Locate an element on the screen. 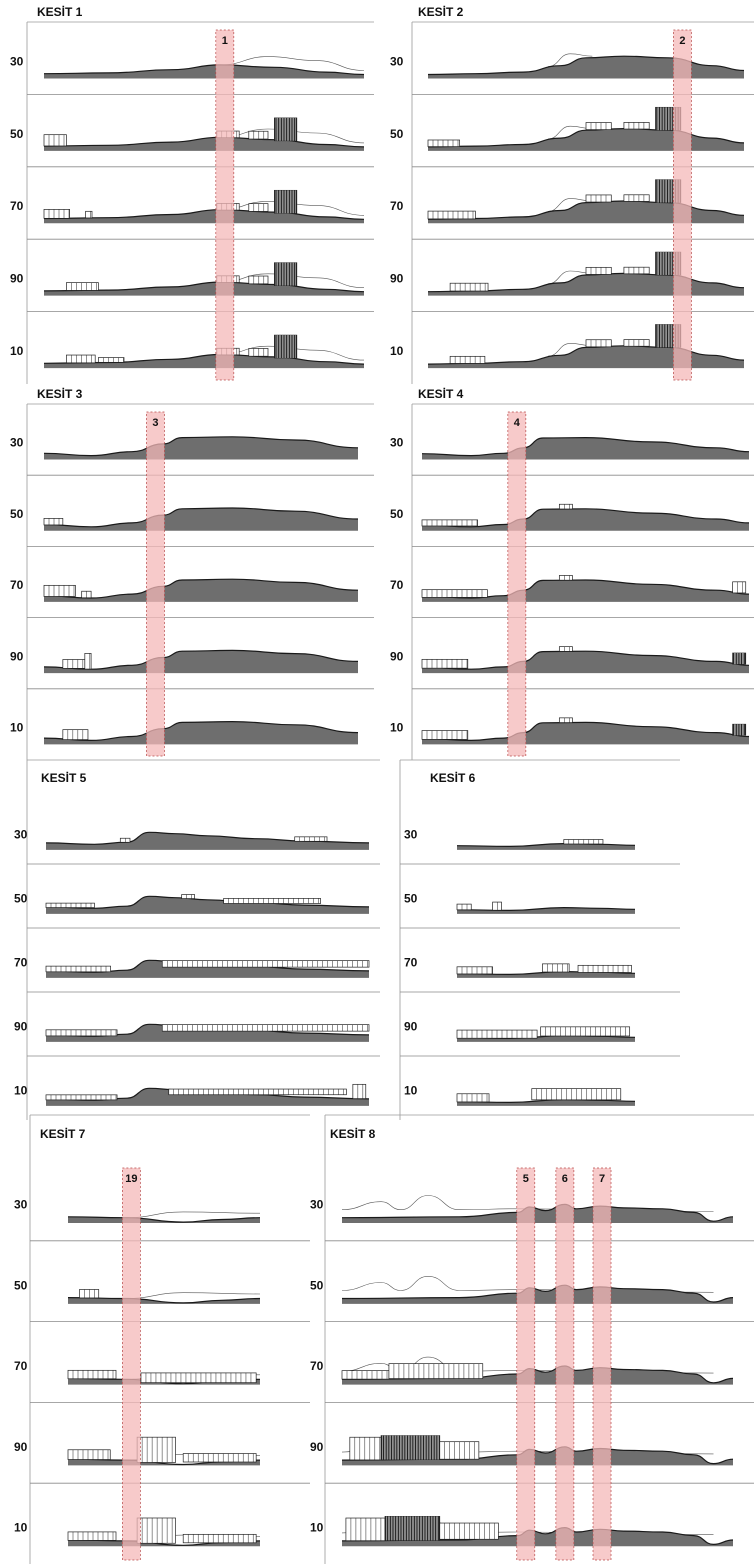 This screenshot has height=1564, width=754. section-marker: 4 is located at coordinates (517, 584).